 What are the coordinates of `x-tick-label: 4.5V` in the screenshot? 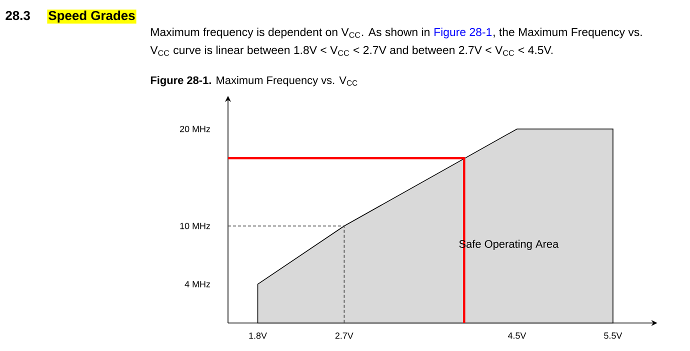 It's located at (517, 335).